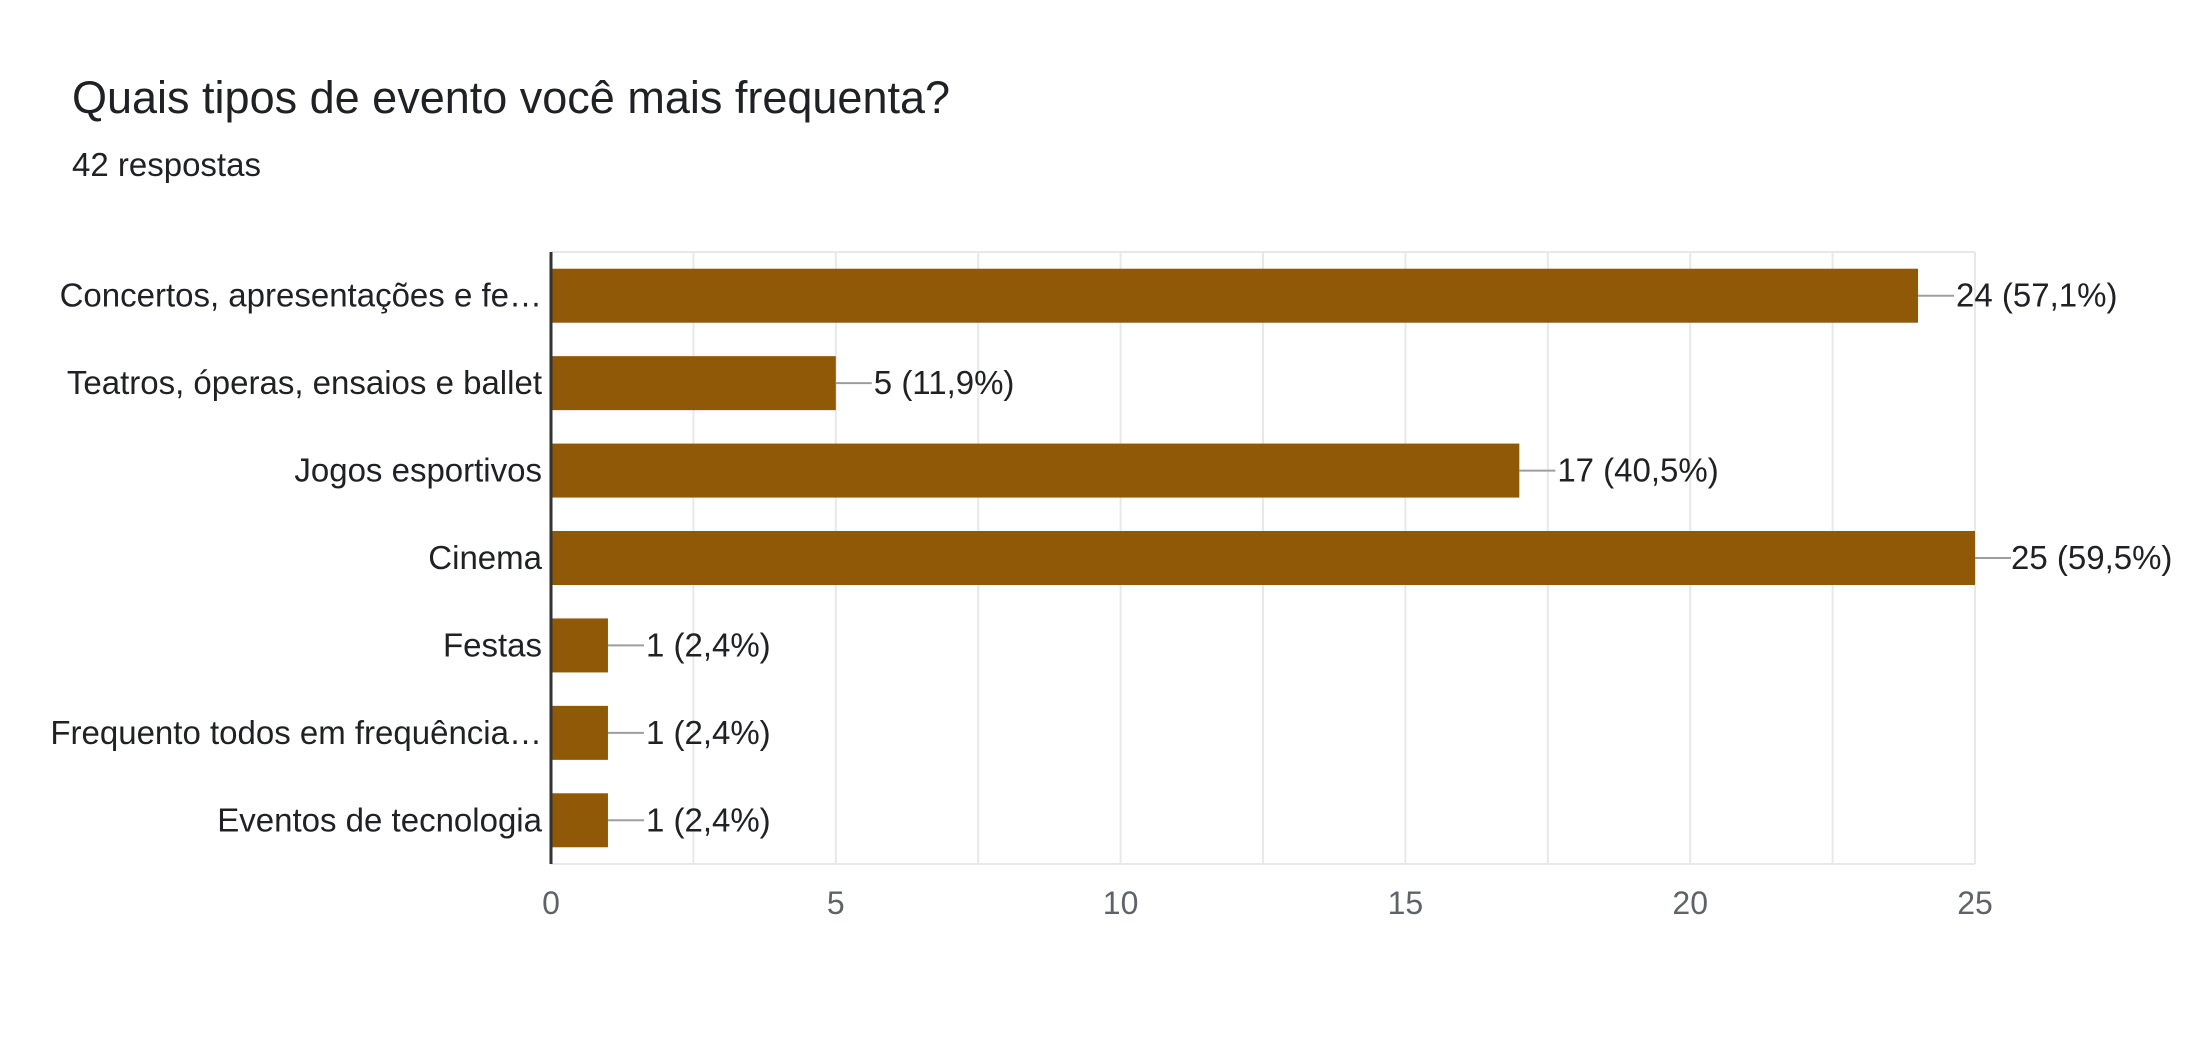 The width and height of the screenshot is (2196, 1044). What do you see at coordinates (708, 732) in the screenshot?
I see `value-label-6: 1 (2,4%)` at bounding box center [708, 732].